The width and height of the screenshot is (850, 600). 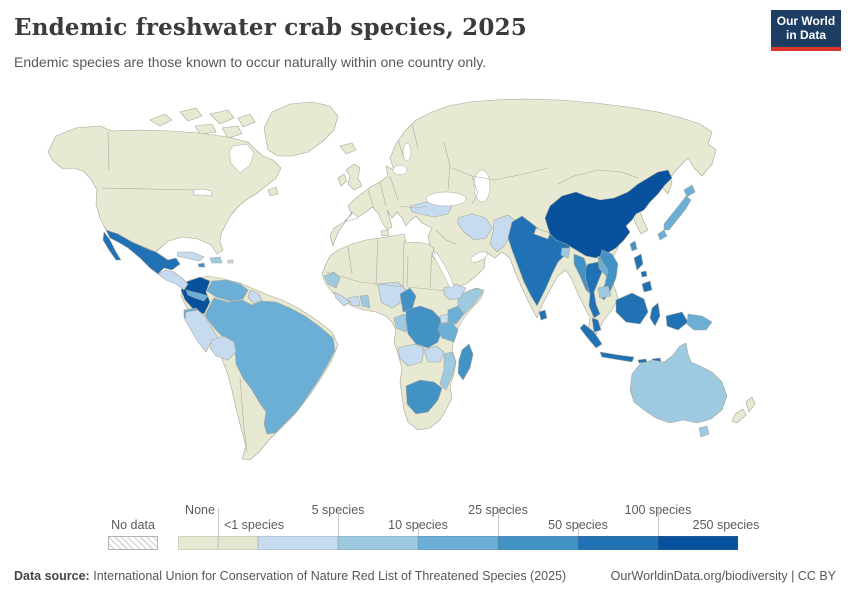 I want to click on legend-tick-label: 250 species, so click(x=726, y=525).